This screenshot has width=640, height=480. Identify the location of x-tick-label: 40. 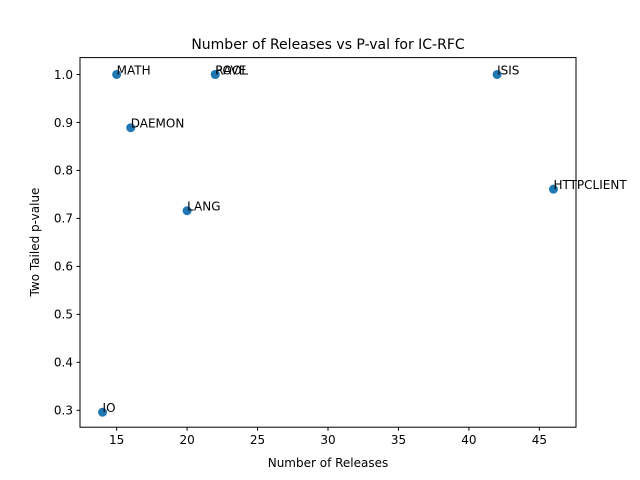
(468, 440).